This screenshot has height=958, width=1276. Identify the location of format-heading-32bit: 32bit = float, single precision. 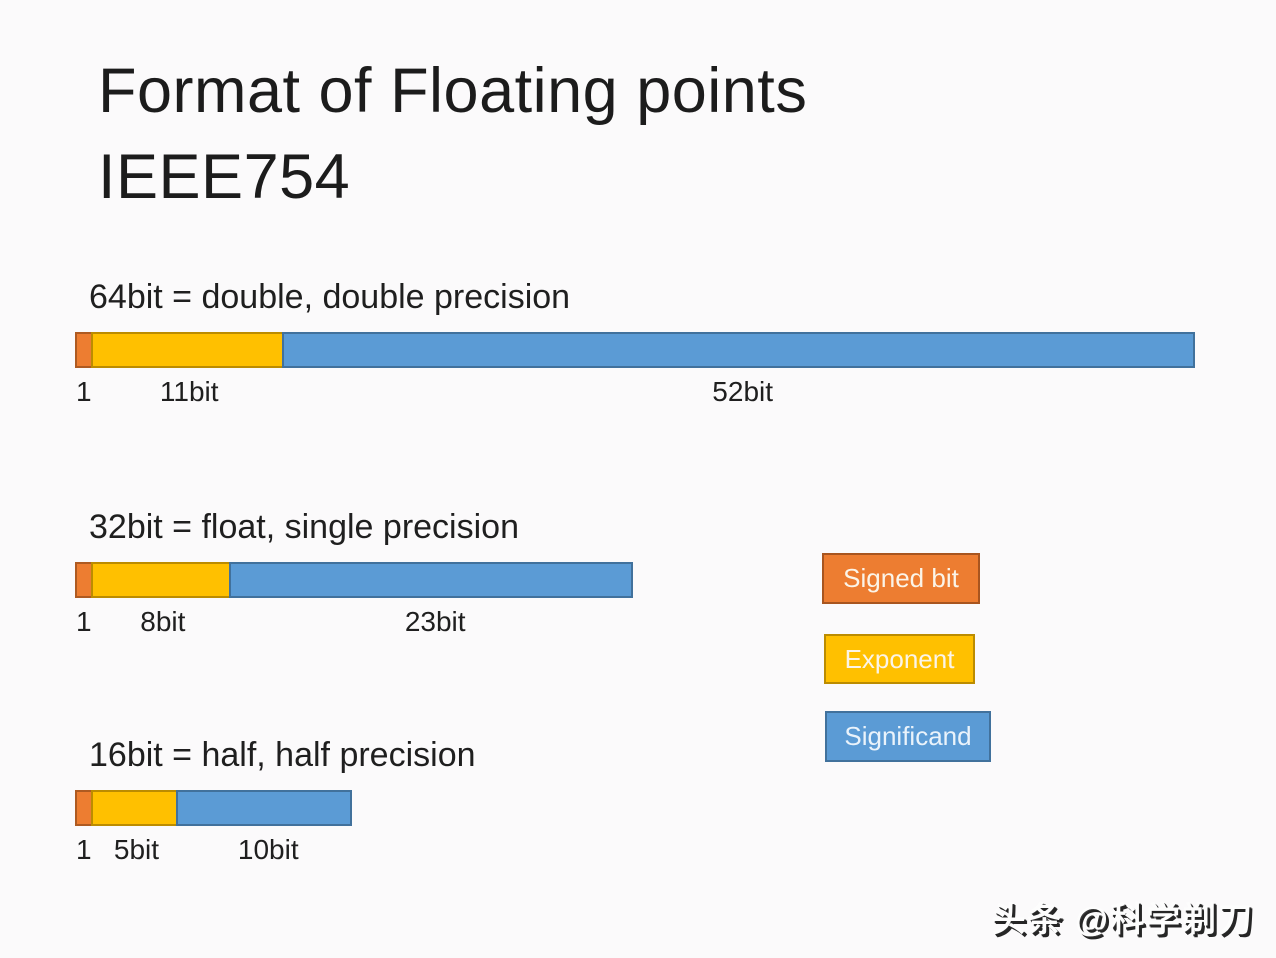
(304, 527).